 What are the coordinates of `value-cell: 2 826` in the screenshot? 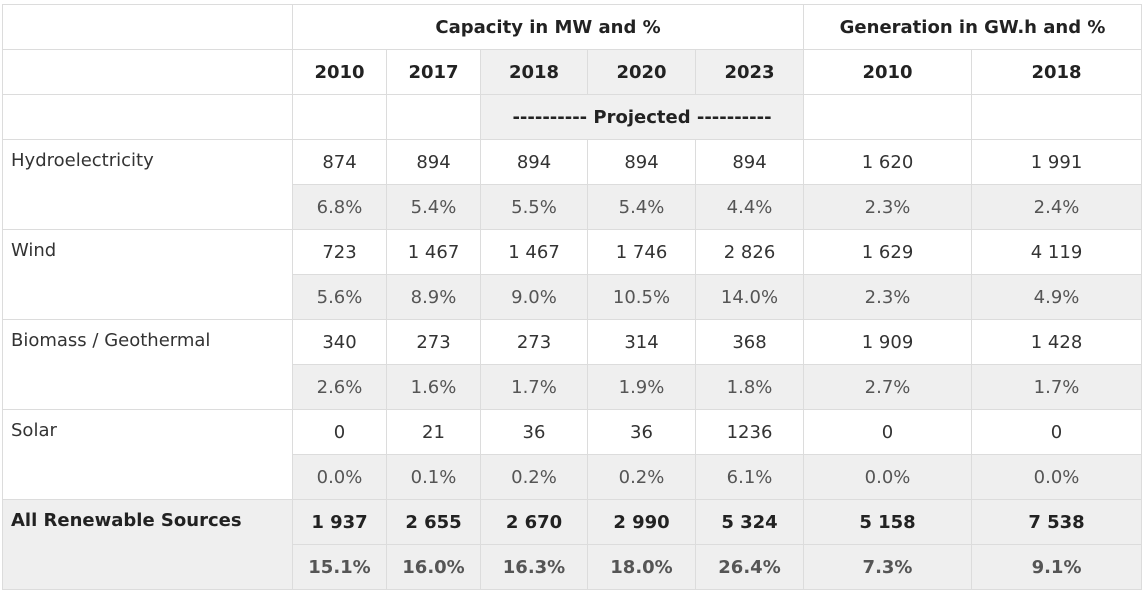 It's located at (749, 252).